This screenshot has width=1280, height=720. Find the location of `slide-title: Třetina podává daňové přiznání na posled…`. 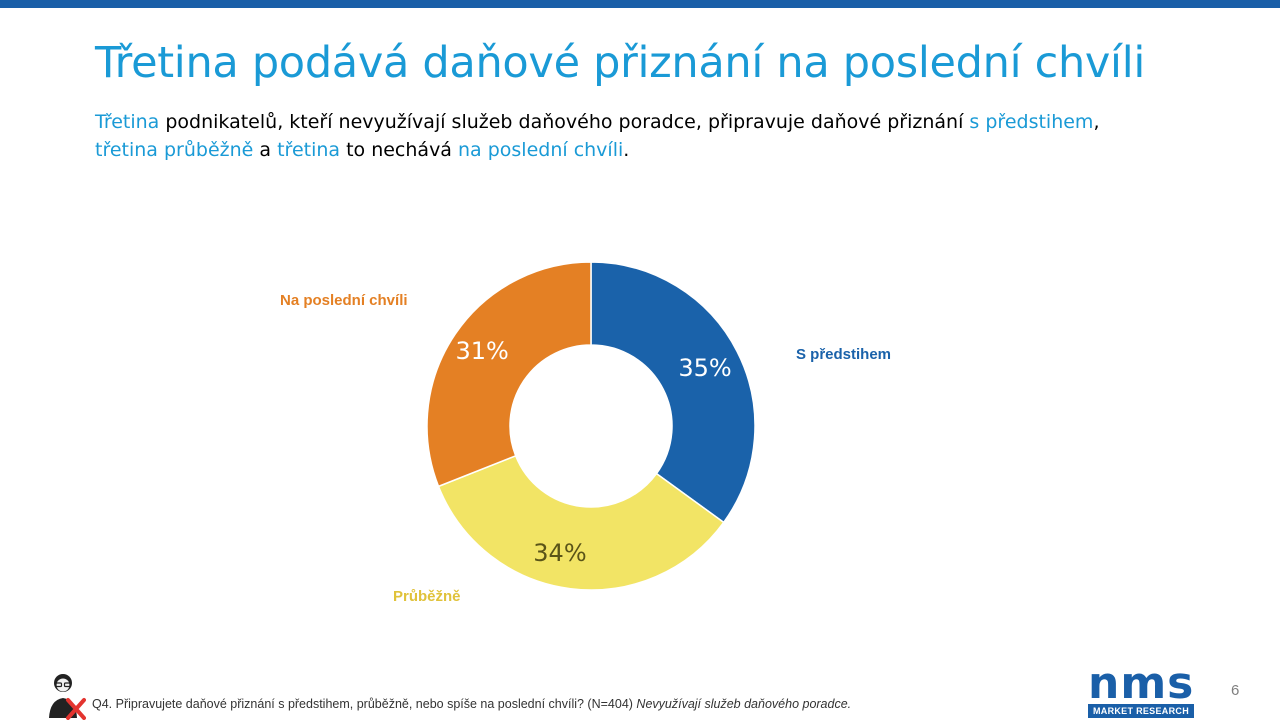

slide-title: Třetina podává daňové přiznání na posled… is located at coordinates (620, 63).